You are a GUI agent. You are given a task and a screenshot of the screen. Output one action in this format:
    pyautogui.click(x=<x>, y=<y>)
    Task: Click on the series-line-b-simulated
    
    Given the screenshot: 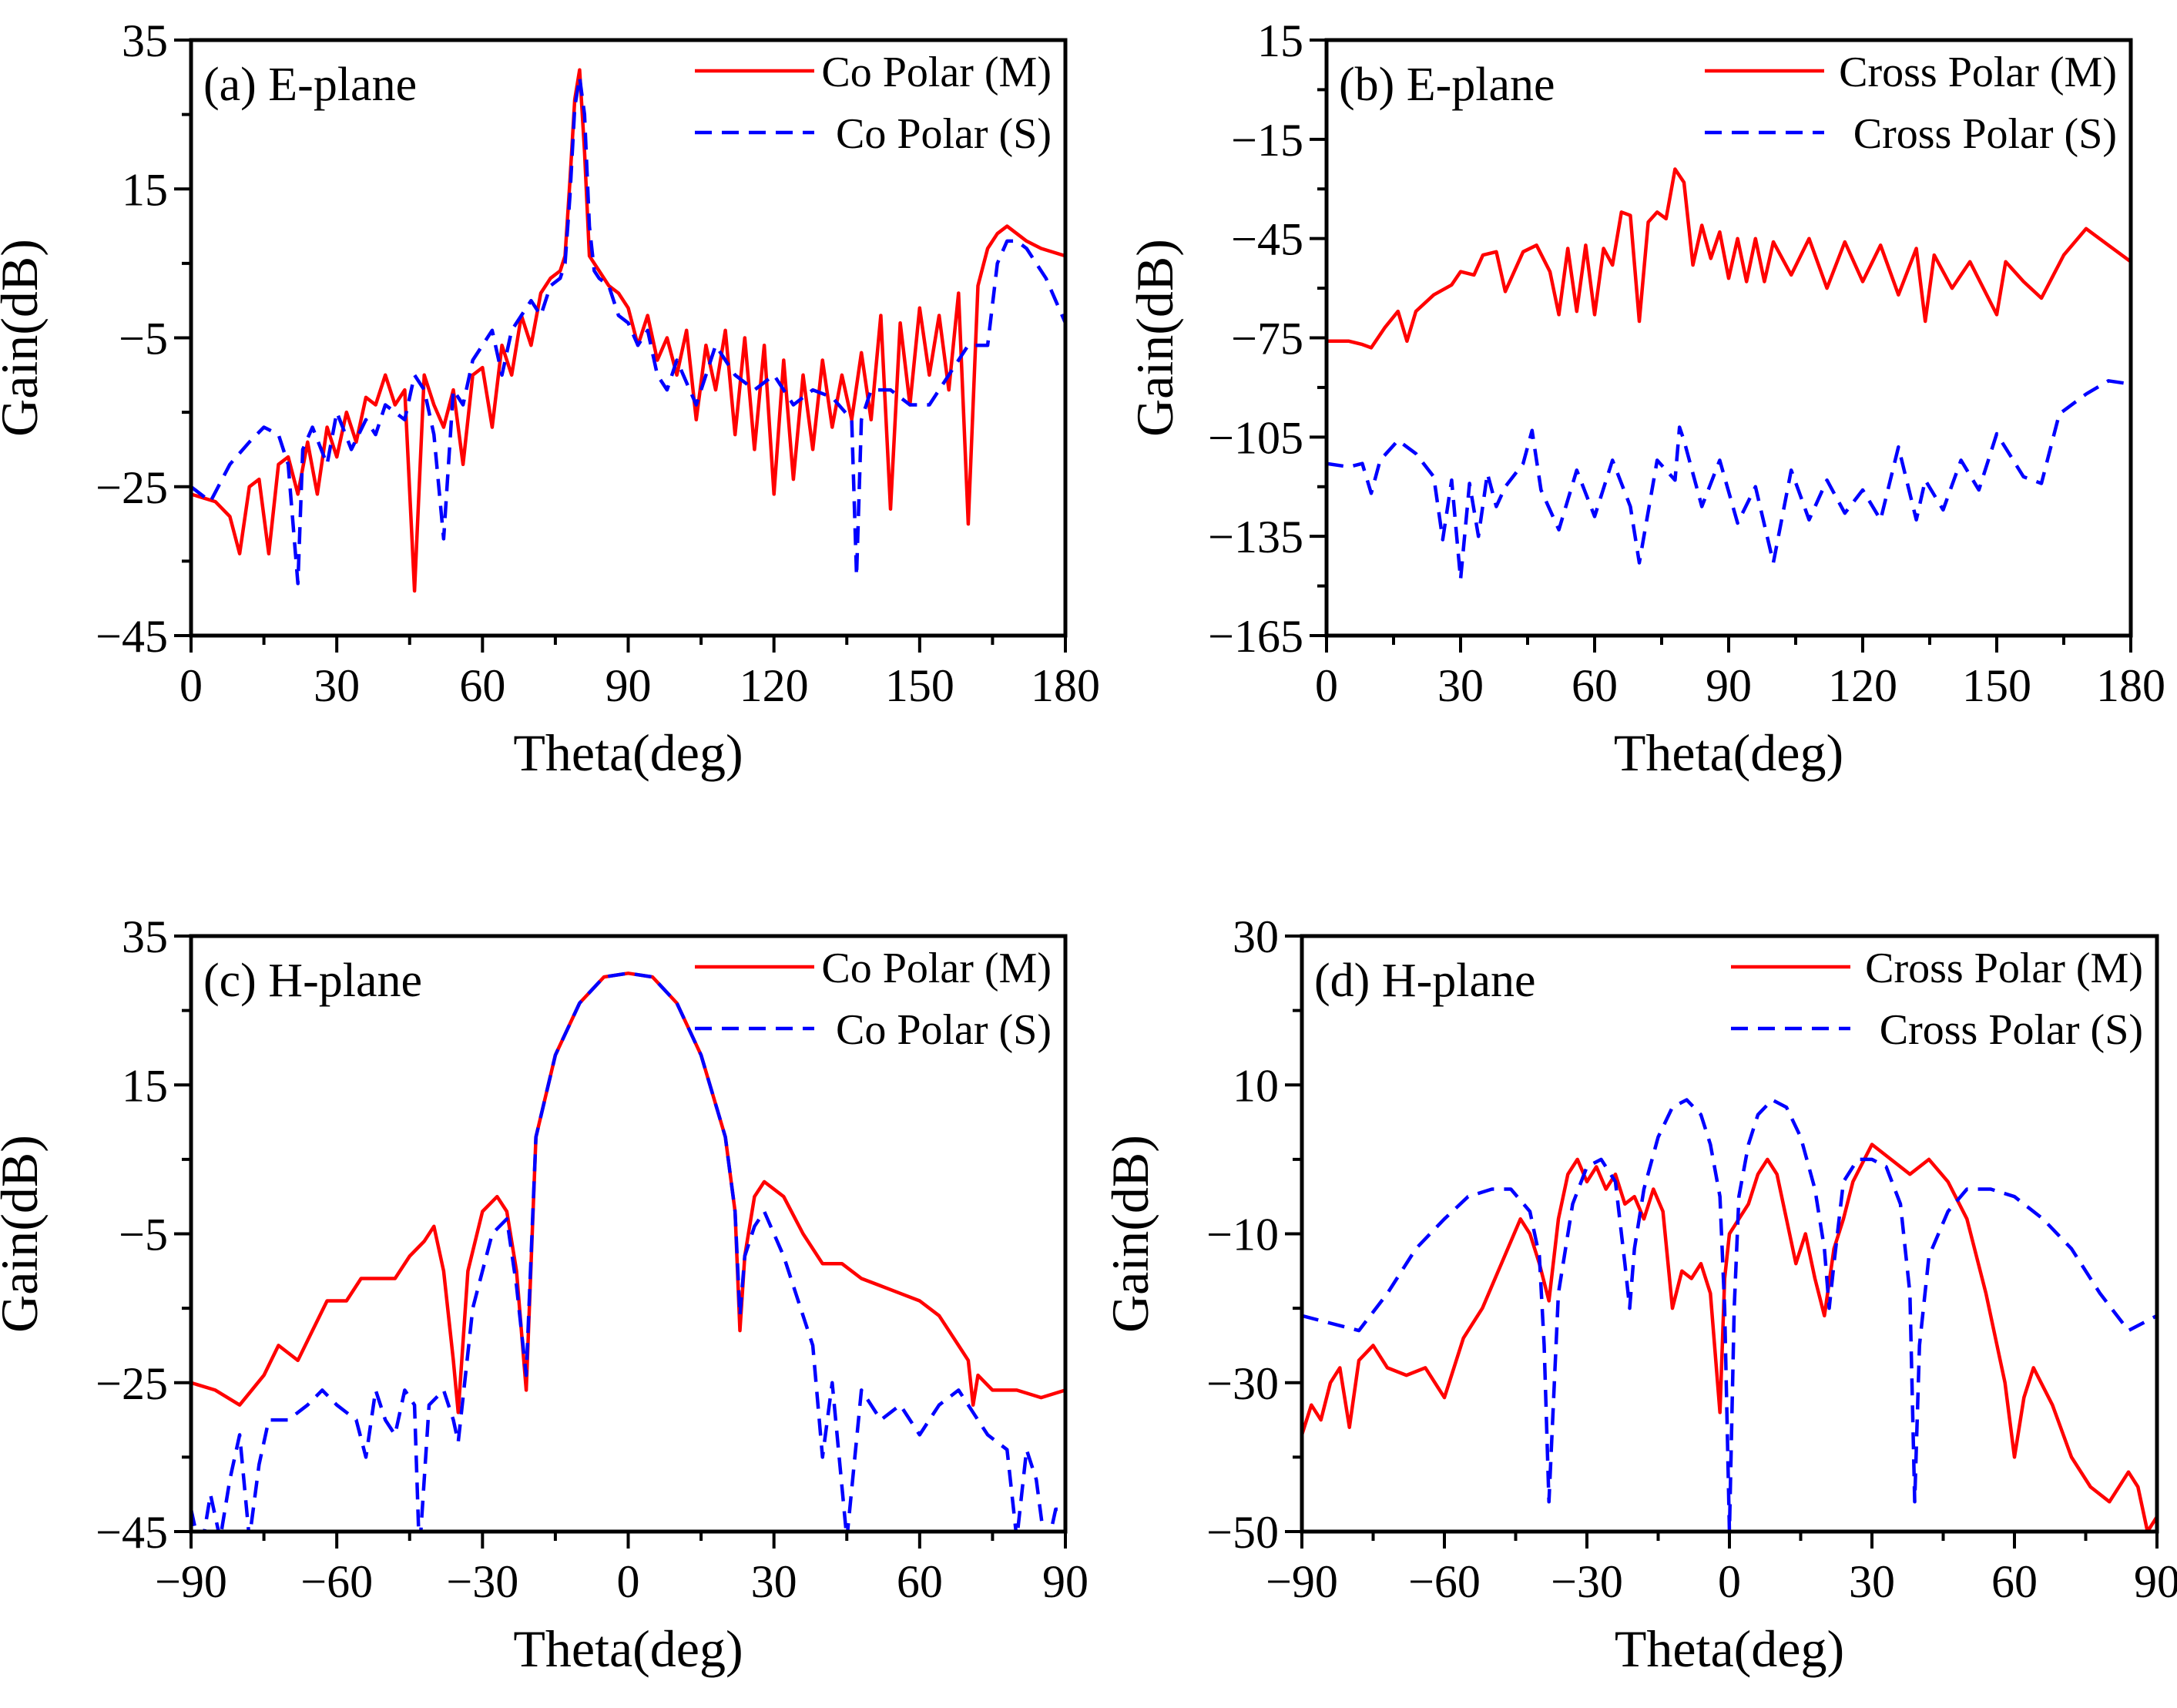 What is the action you would take?
    pyautogui.click(x=1729, y=480)
    